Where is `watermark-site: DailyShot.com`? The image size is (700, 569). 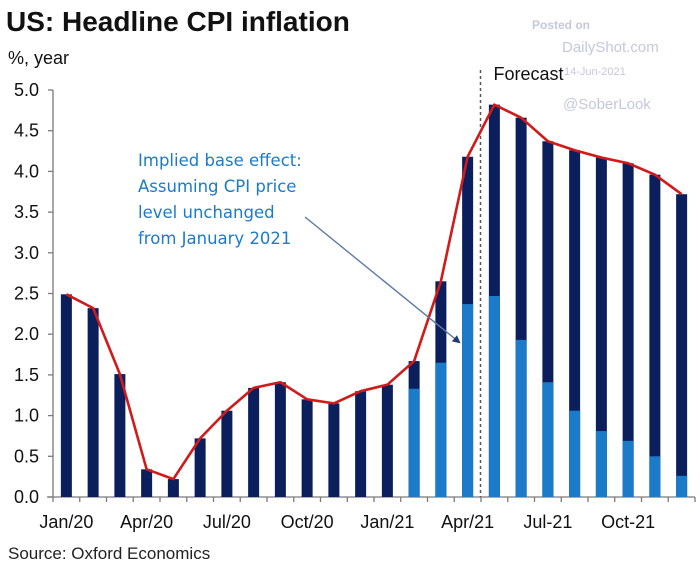 watermark-site: DailyShot.com is located at coordinates (610, 47).